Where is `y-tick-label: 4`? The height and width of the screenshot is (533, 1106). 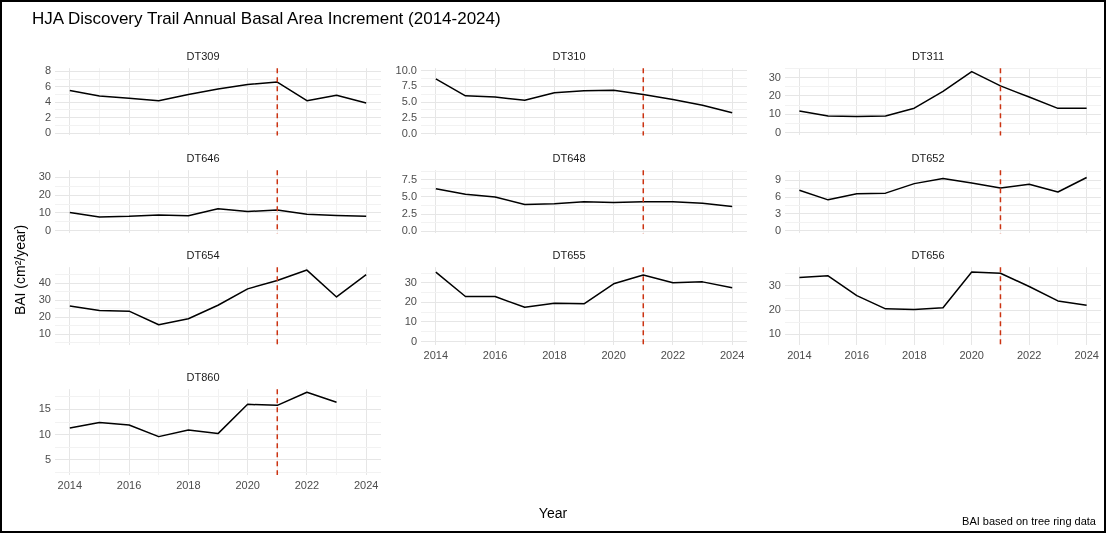 y-tick-label: 4 is located at coordinates (47, 101).